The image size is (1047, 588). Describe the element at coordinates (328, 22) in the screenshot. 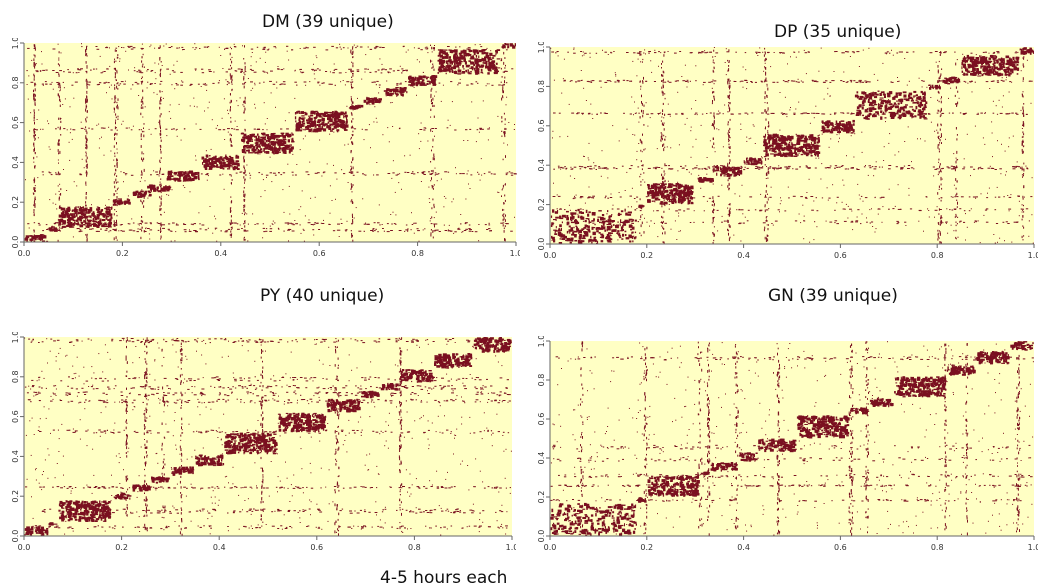

I see `panel-title-dm: DM (39 unique)` at that location.